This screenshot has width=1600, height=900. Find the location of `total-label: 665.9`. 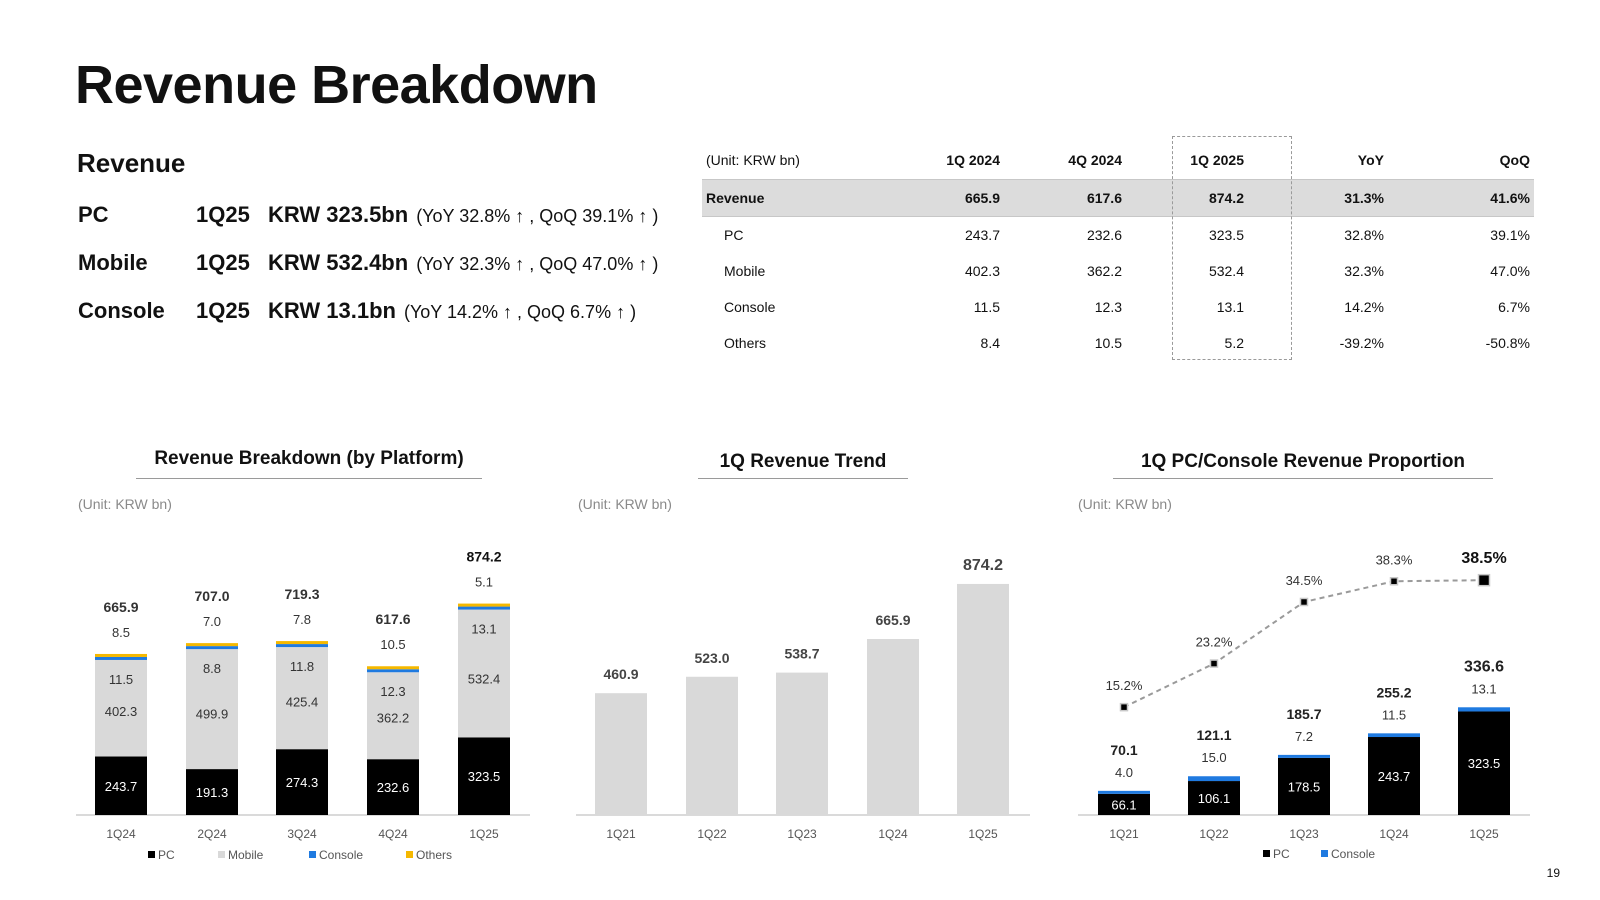

total-label: 665.9 is located at coordinates (120, 607).